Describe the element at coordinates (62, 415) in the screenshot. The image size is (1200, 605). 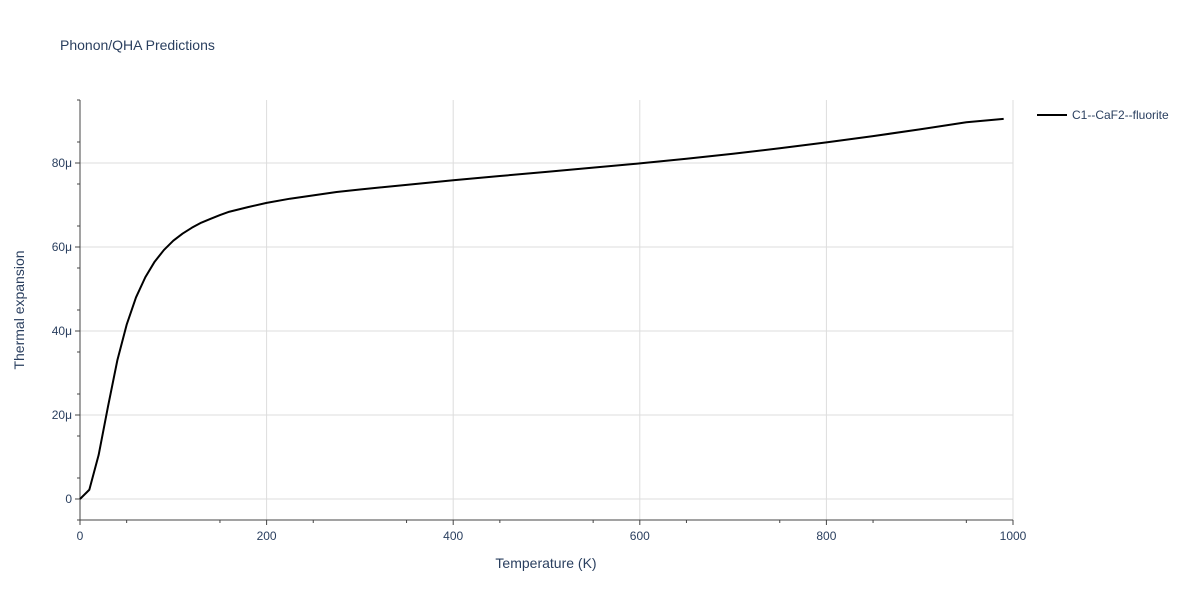
I see `y-tick-label: 20μ` at that location.